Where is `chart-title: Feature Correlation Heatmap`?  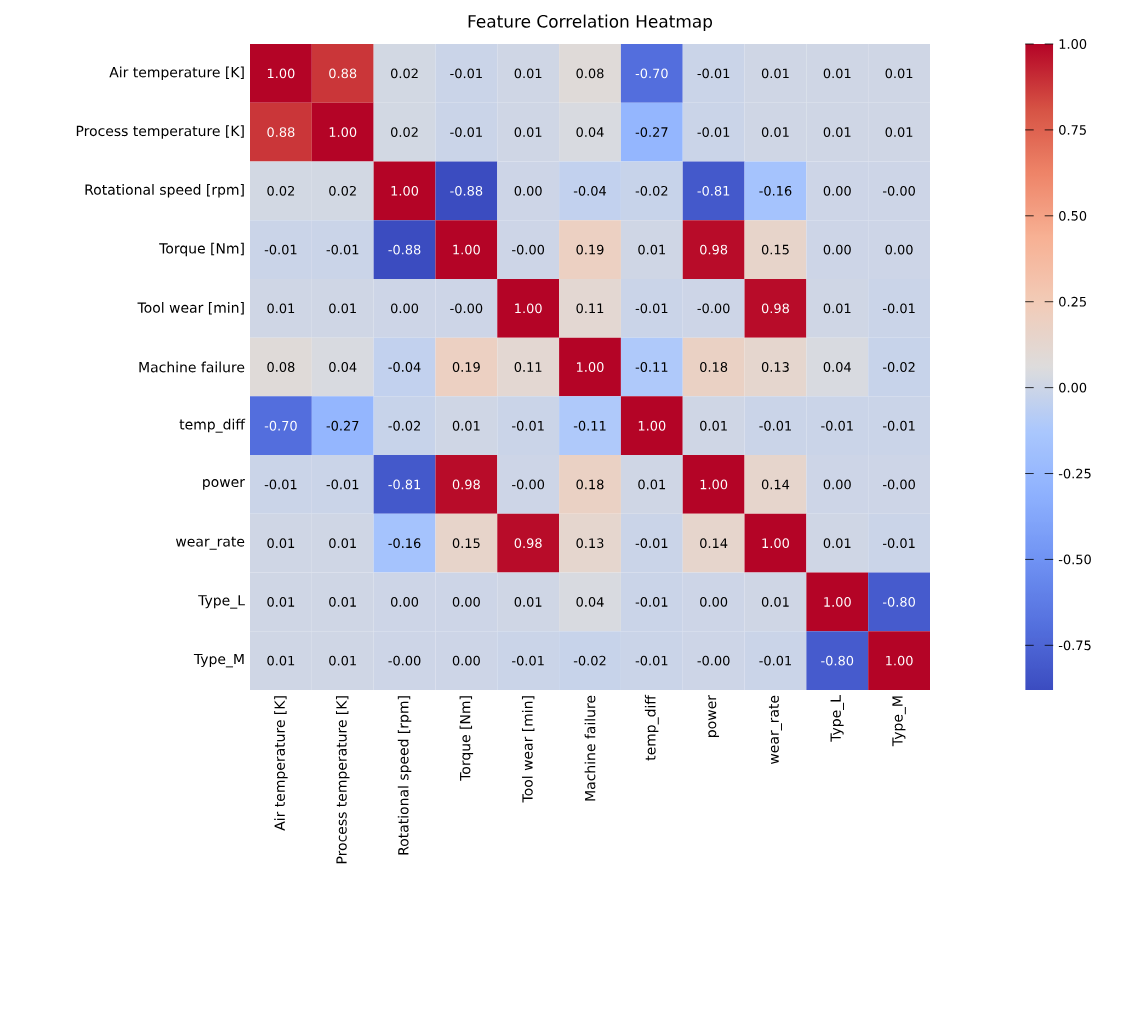
chart-title: Feature Correlation Heatmap is located at coordinates (590, 22).